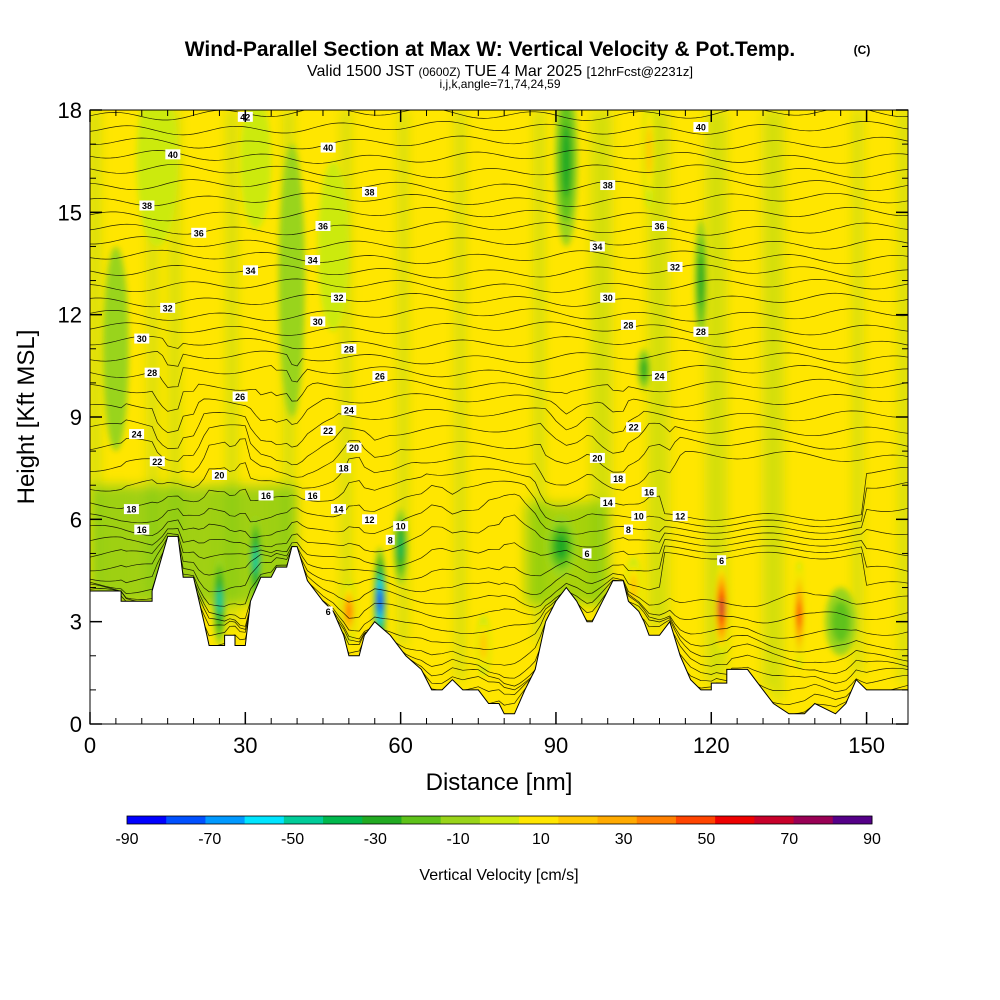  I want to click on isentrope-label-text: 22, so click(328, 431).